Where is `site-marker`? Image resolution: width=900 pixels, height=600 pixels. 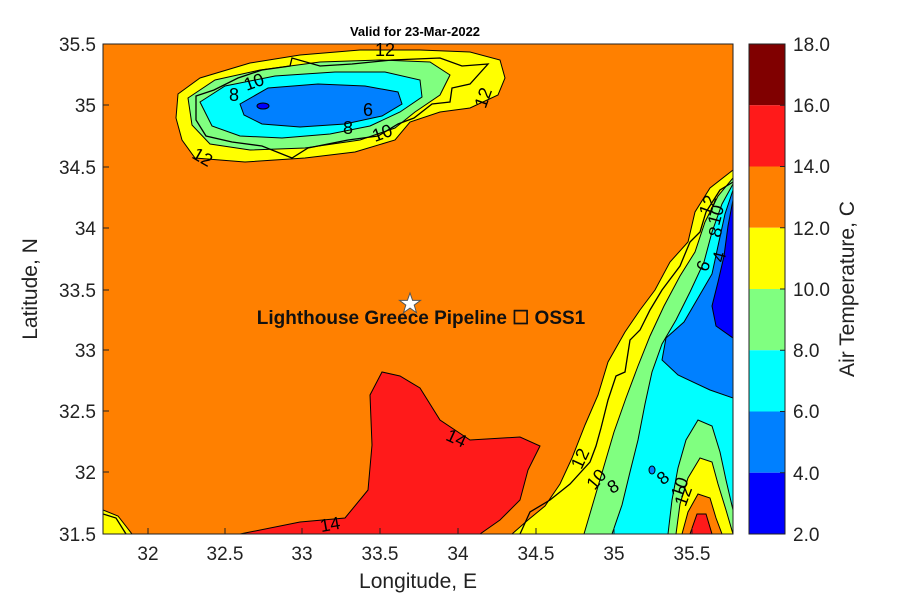
site-marker is located at coordinates (410, 302).